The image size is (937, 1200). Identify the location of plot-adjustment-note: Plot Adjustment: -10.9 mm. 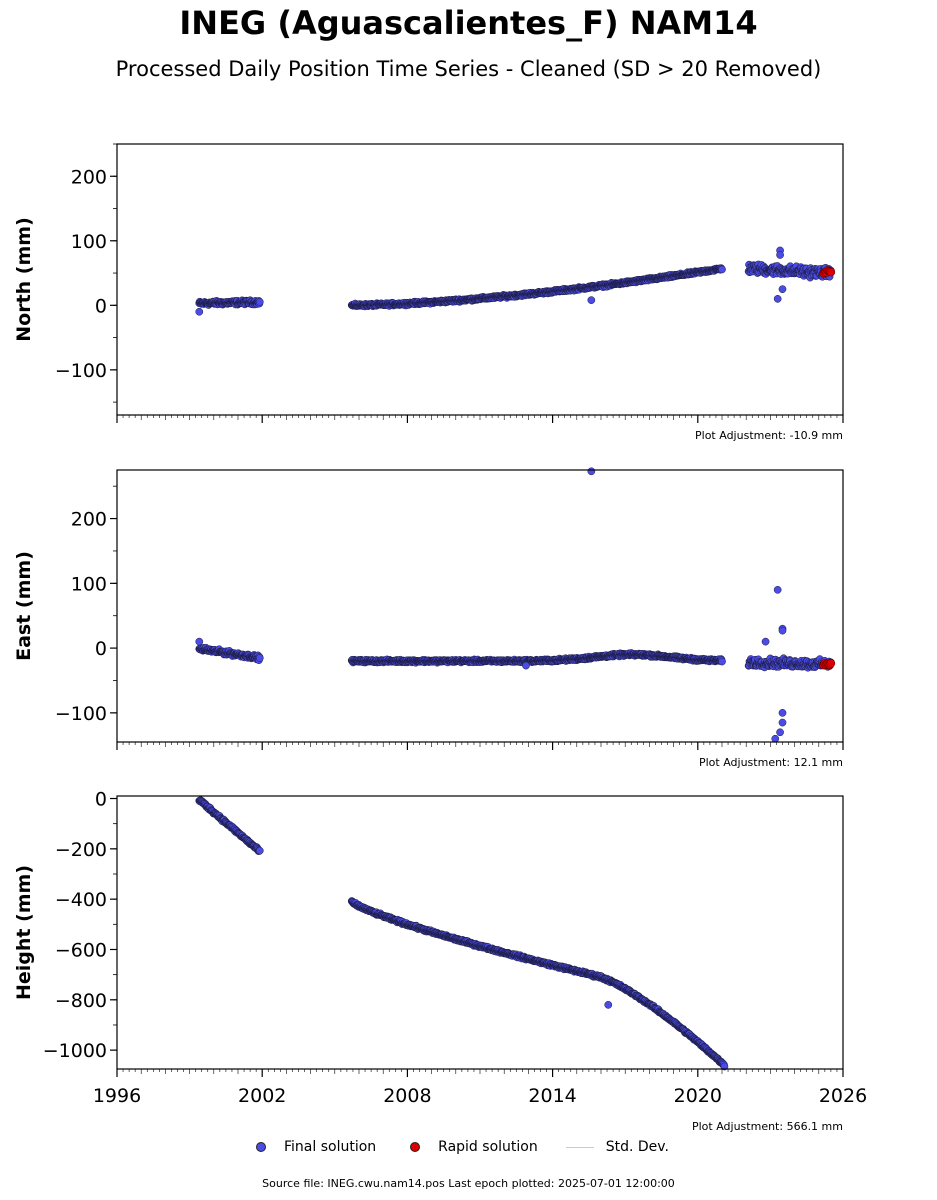
(769, 435).